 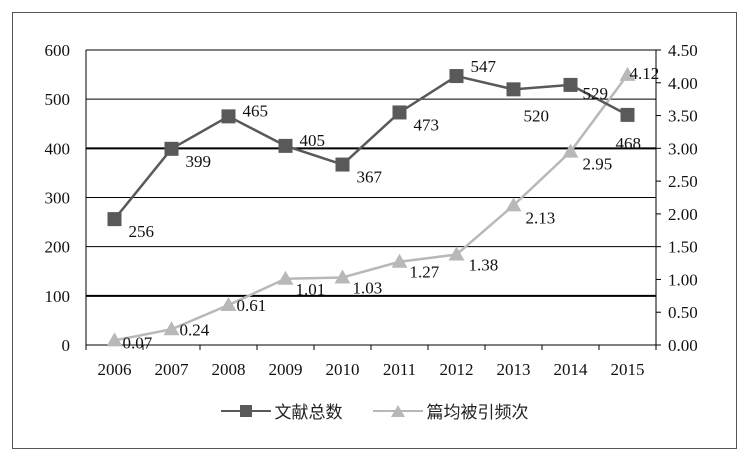 I want to click on total-data-label: 367, so click(x=370, y=177).